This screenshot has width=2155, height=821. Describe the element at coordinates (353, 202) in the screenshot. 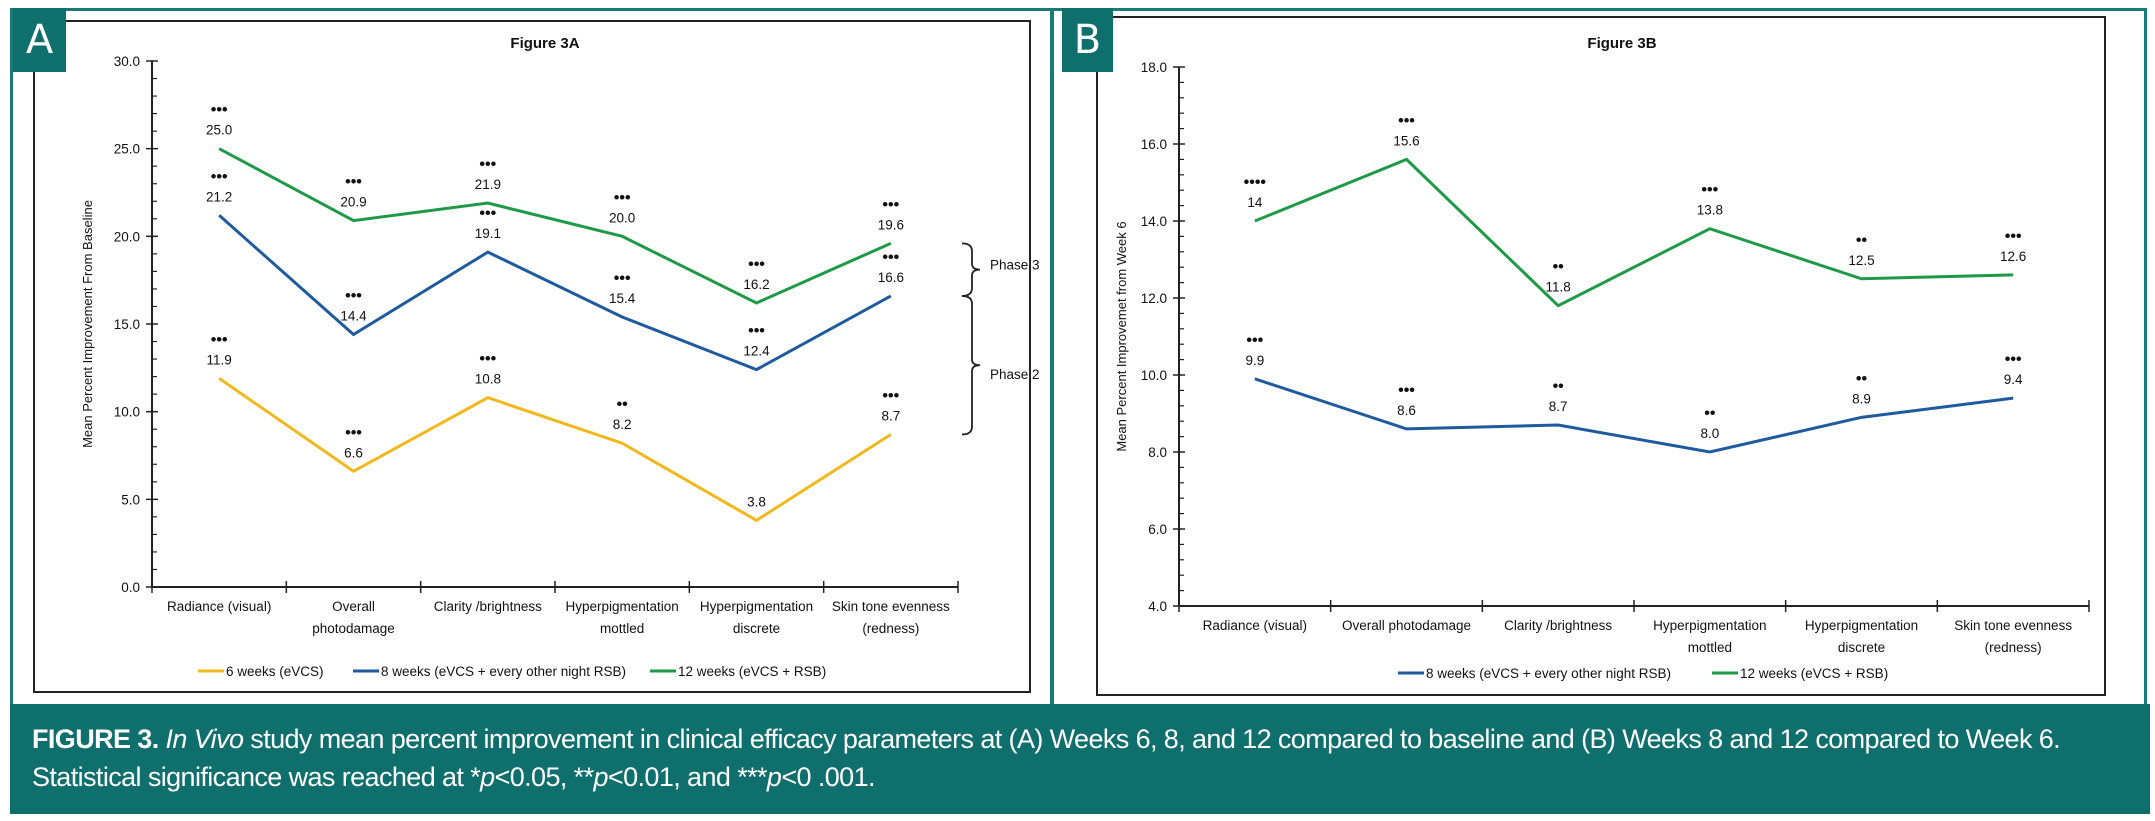

I see `chart-a-data-label: 20.9` at that location.